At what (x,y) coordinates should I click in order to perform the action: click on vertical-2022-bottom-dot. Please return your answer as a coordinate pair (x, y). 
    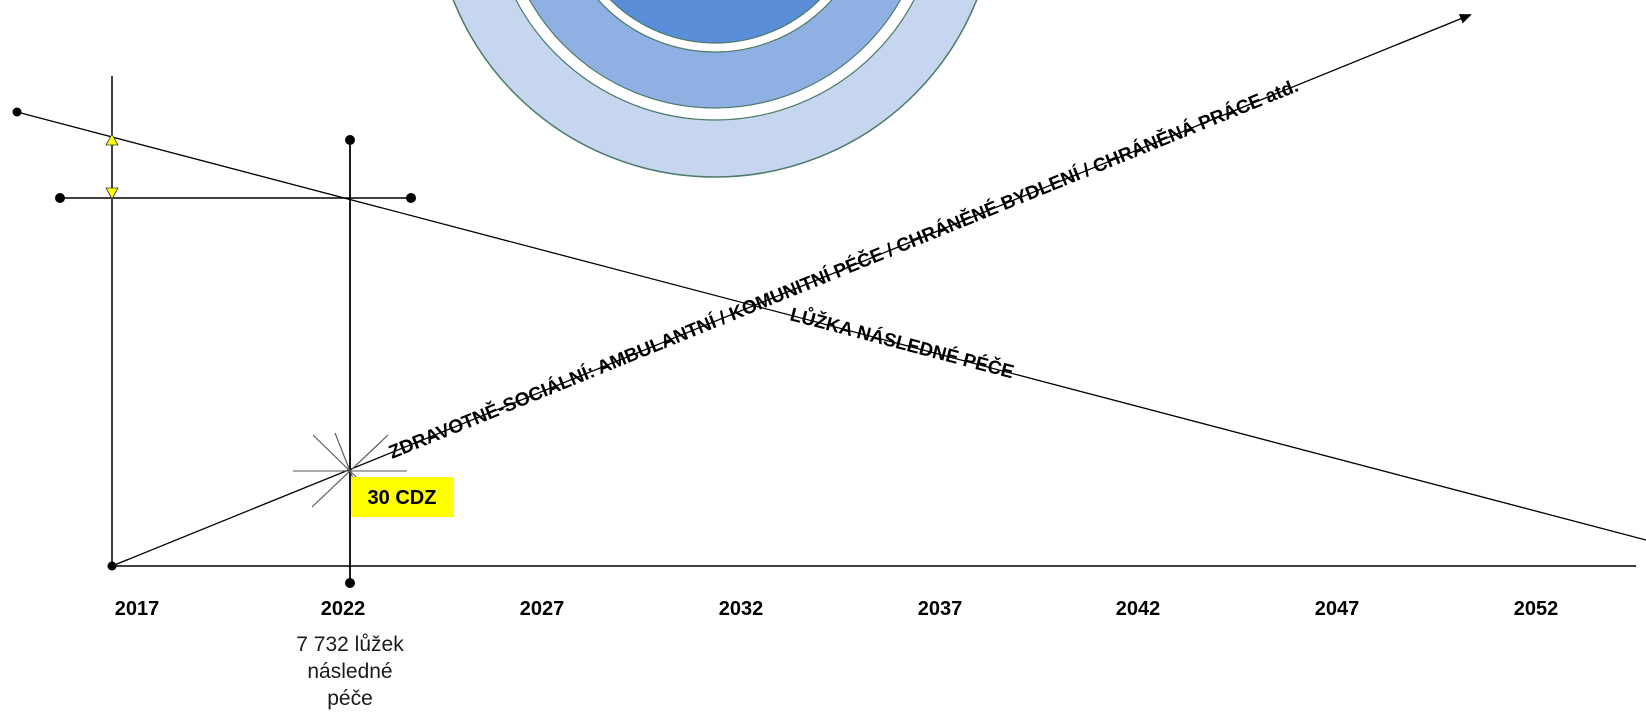
    Looking at the image, I should click on (350, 583).